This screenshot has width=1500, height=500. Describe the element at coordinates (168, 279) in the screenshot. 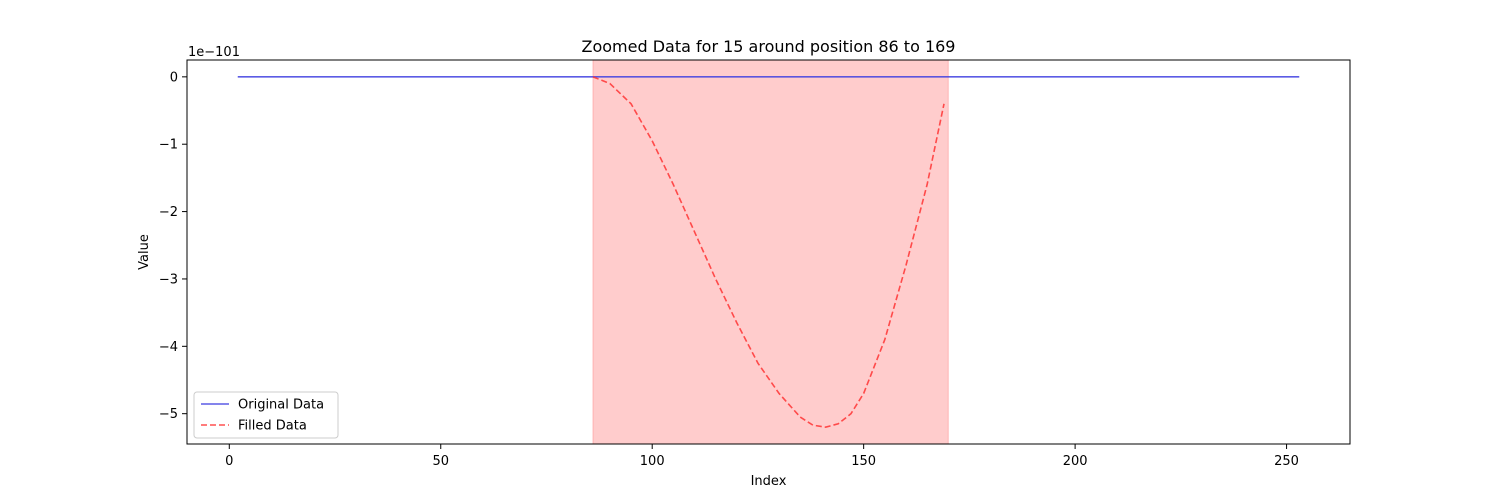

I see `y-tick-label: −3` at that location.